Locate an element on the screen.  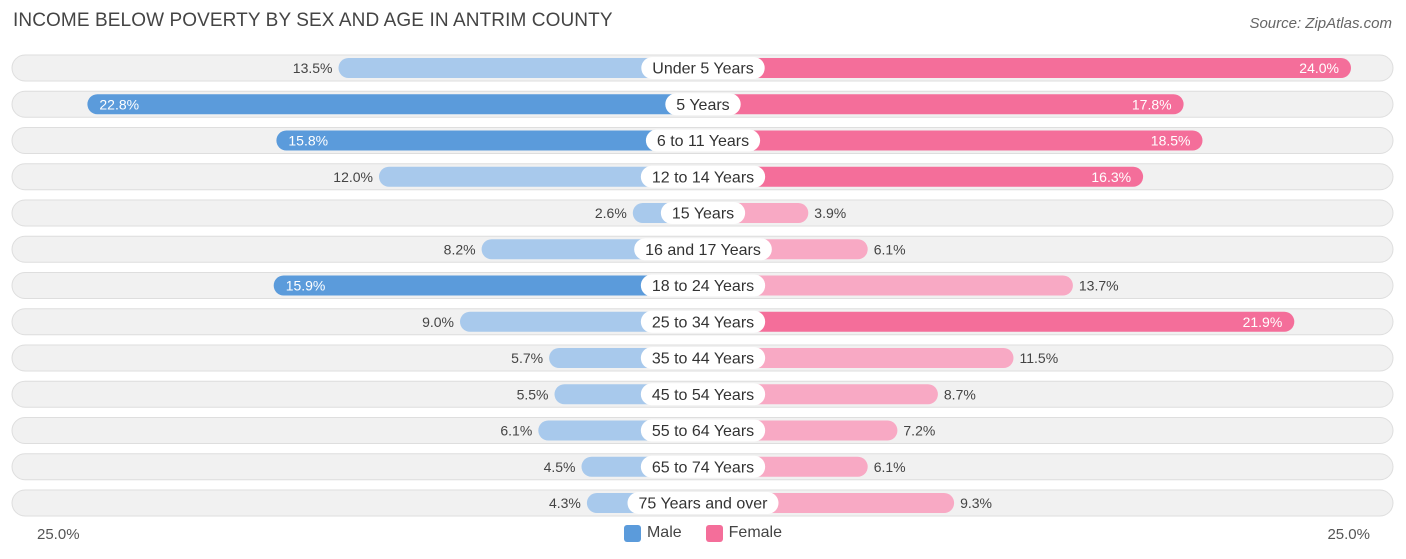
male-value-label: 5.7% is located at coordinates (527, 358).